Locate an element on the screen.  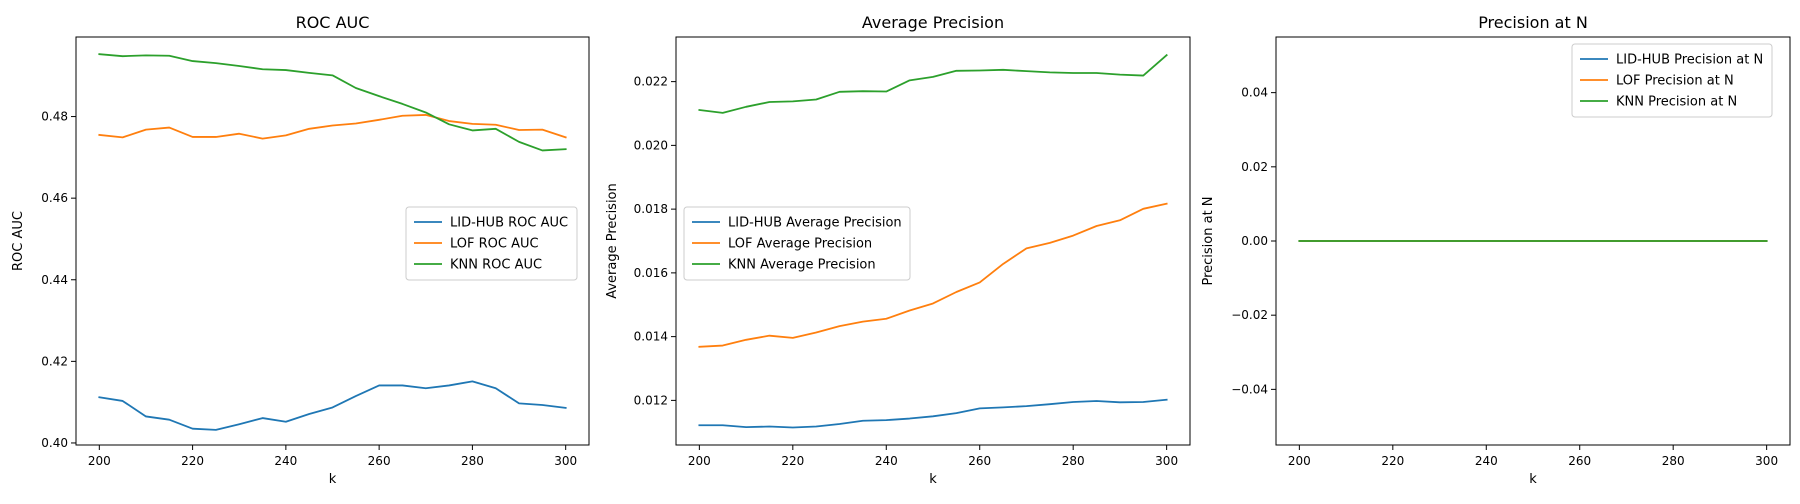
chart-title: Average Precision is located at coordinates (933, 22).